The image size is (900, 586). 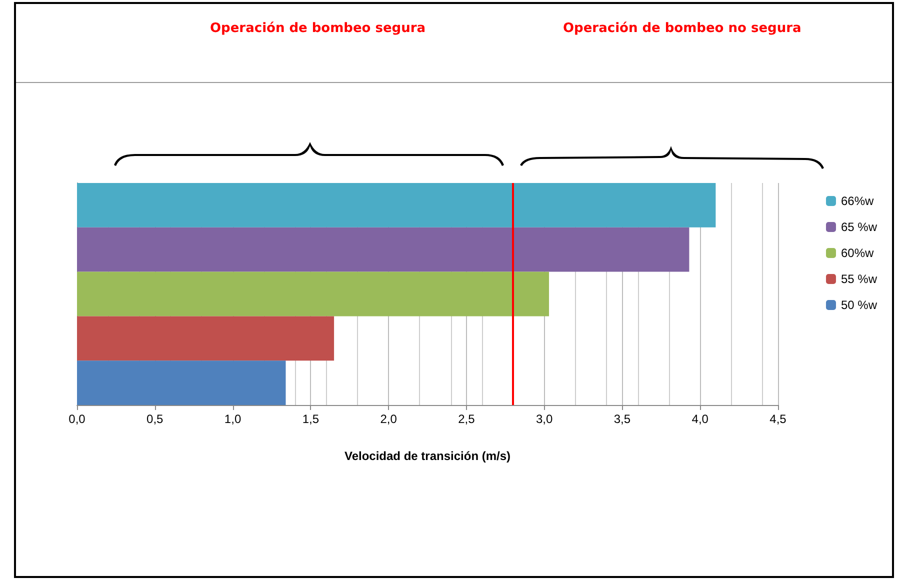 What do you see at coordinates (622, 419) in the screenshot?
I see `x-tick-label: 3,5` at bounding box center [622, 419].